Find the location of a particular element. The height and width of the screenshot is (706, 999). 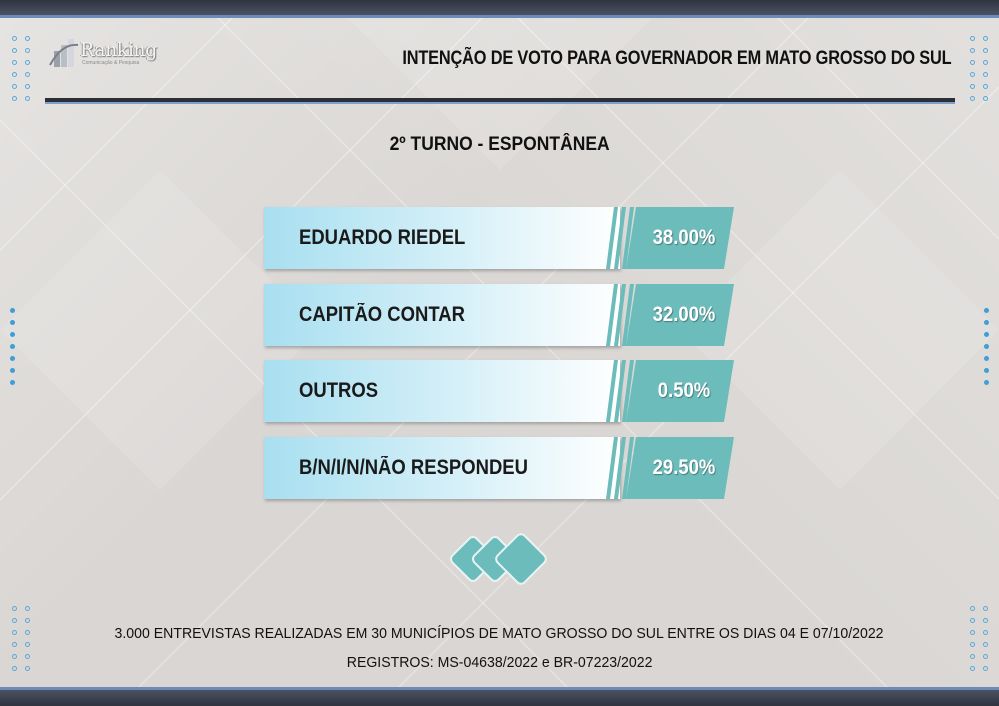

chart-subtitle: 2º TURNO - ESPONTÂNEA is located at coordinates (499, 145).